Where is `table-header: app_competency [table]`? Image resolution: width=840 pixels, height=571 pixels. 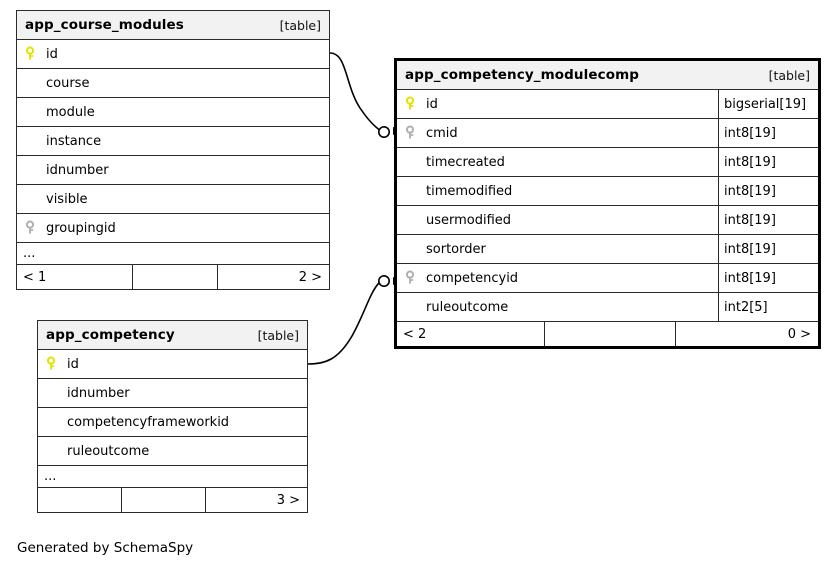 table-header: app_competency [table] is located at coordinates (172, 335).